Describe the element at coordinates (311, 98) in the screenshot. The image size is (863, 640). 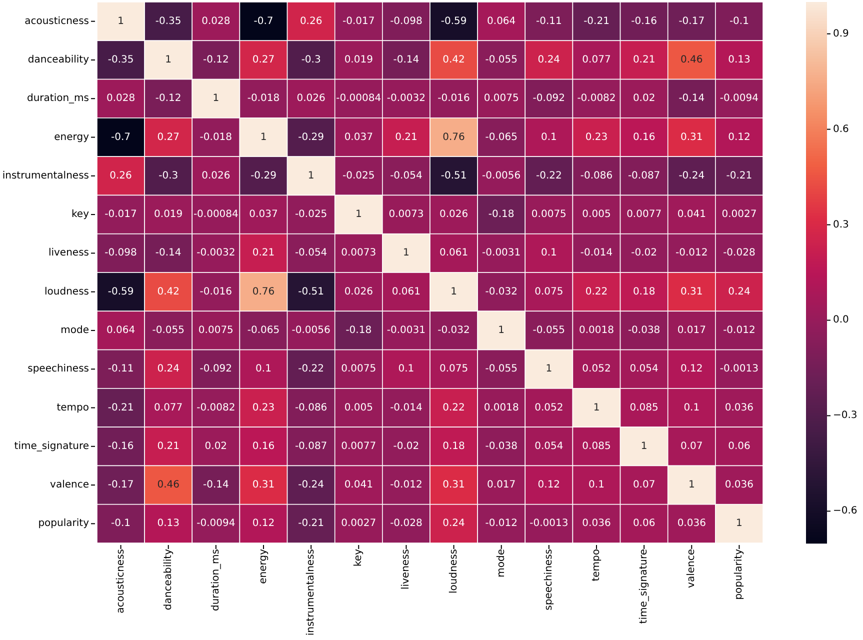
I see `data-label: 0.026` at that location.